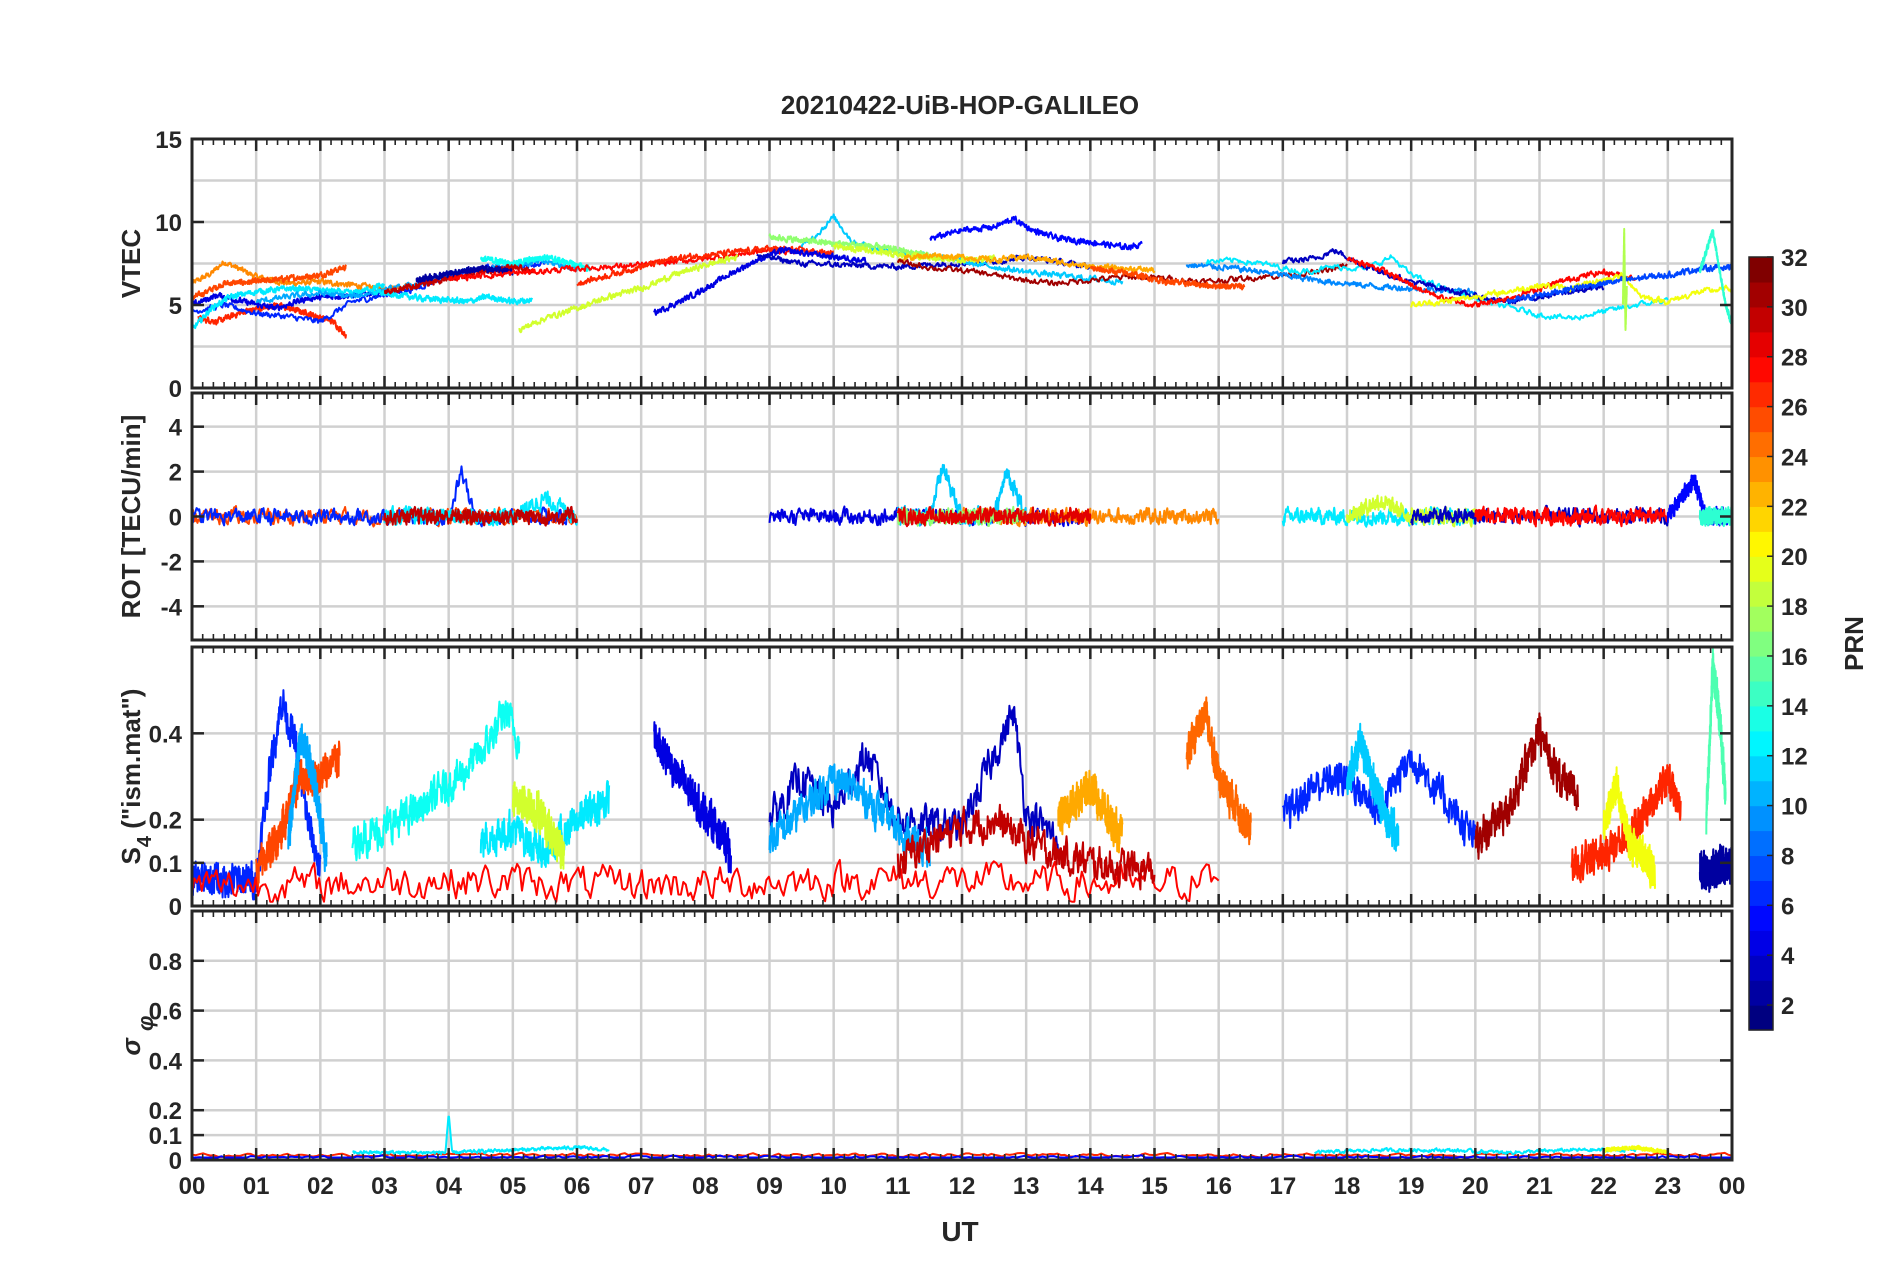  Describe the element at coordinates (1794, 507) in the screenshot. I see `colorbar-tick-label: 22` at that location.